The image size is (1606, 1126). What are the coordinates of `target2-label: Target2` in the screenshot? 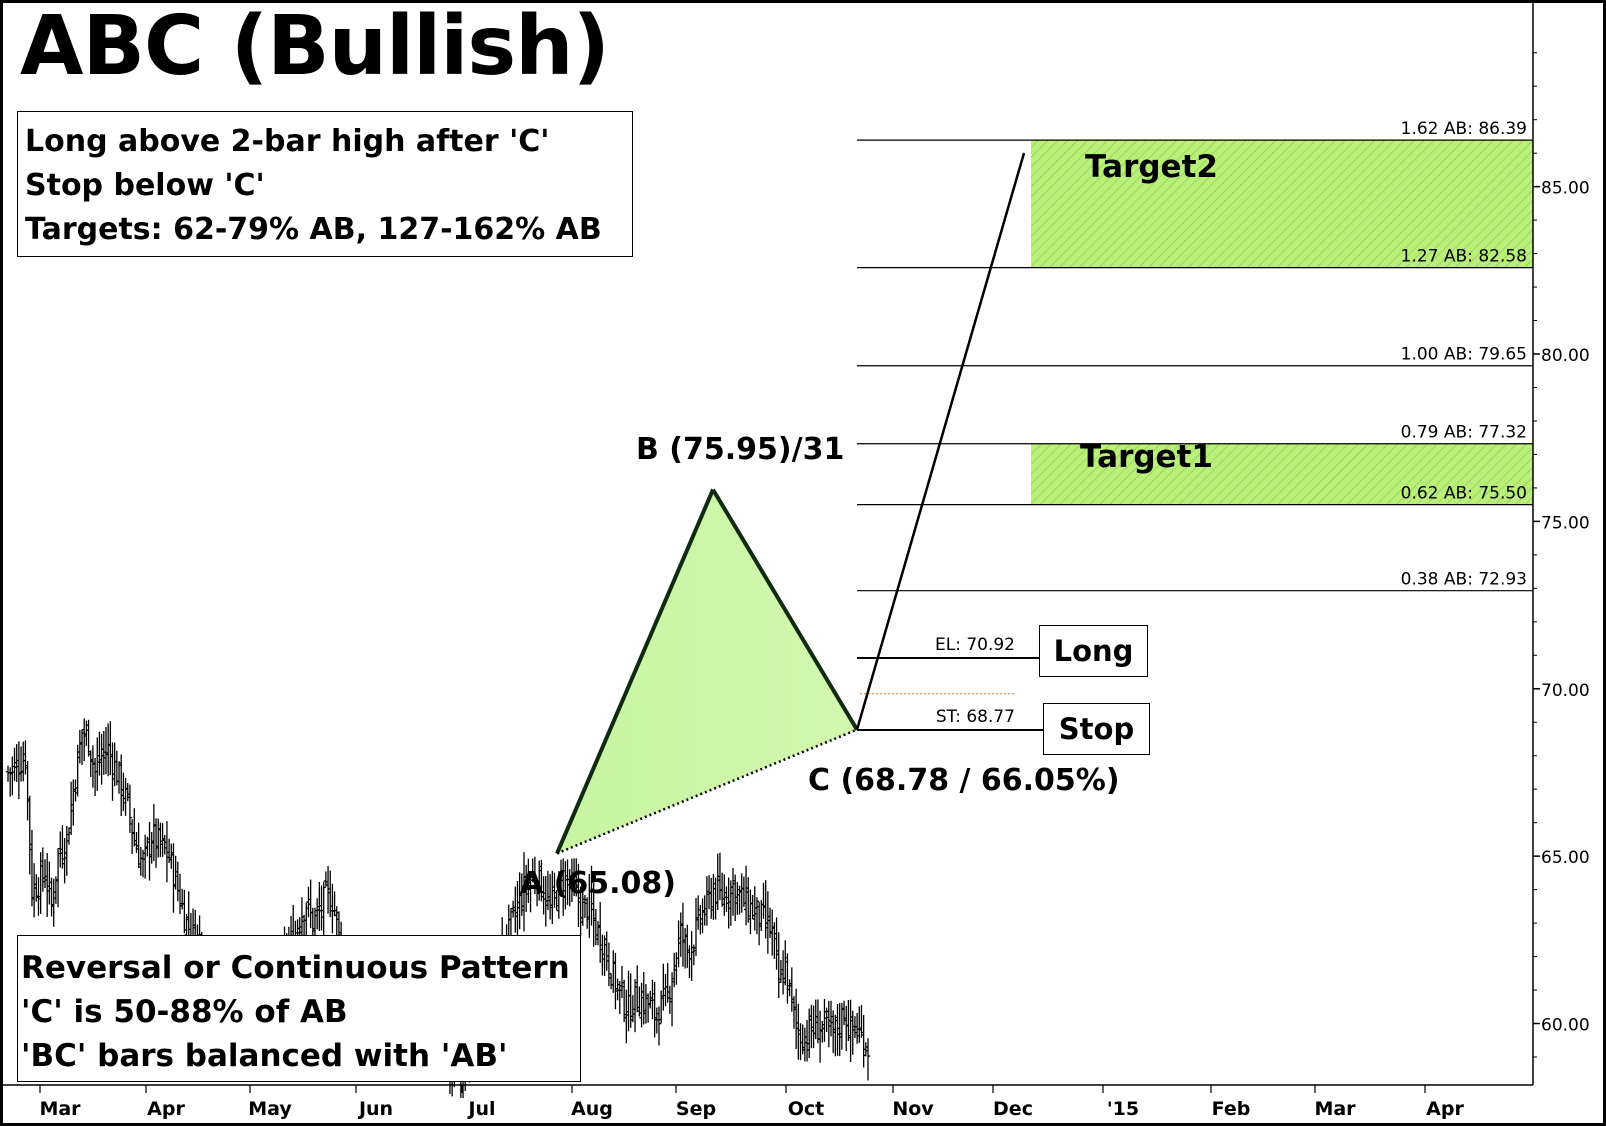 It's located at (1151, 167).